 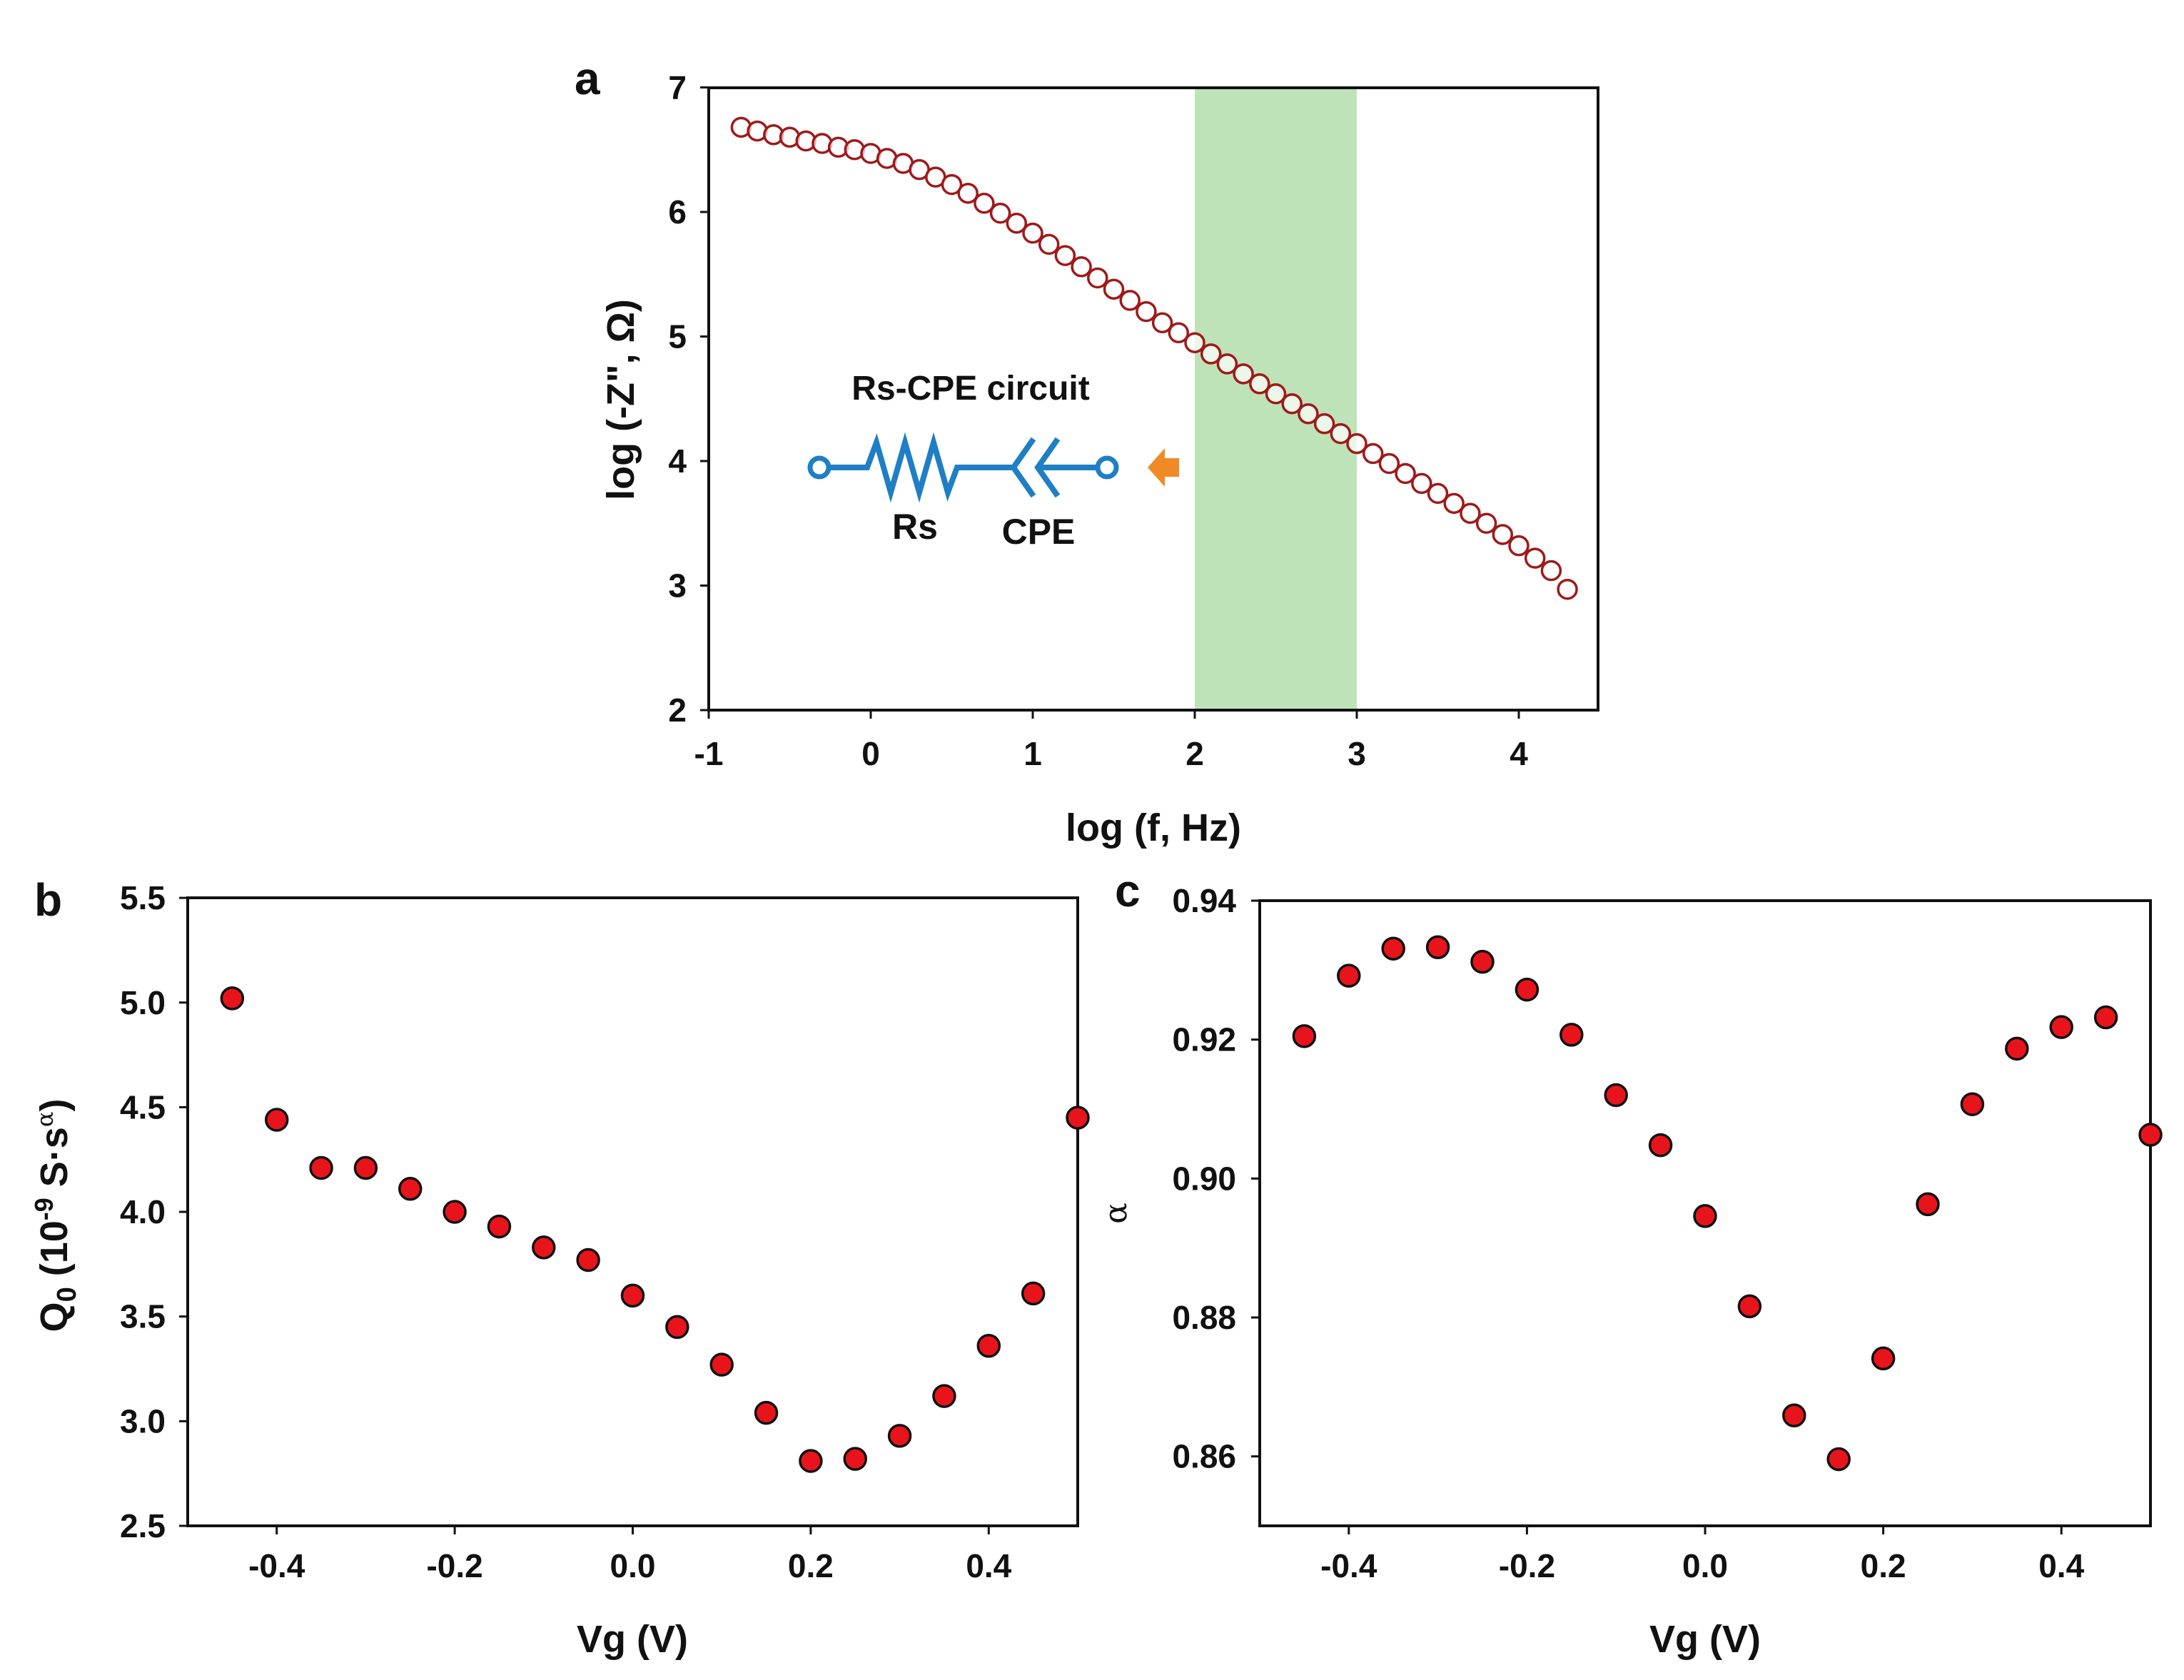 What do you see at coordinates (44, 1209) in the screenshot?
I see `y-title-b-sup: -9` at bounding box center [44, 1209].